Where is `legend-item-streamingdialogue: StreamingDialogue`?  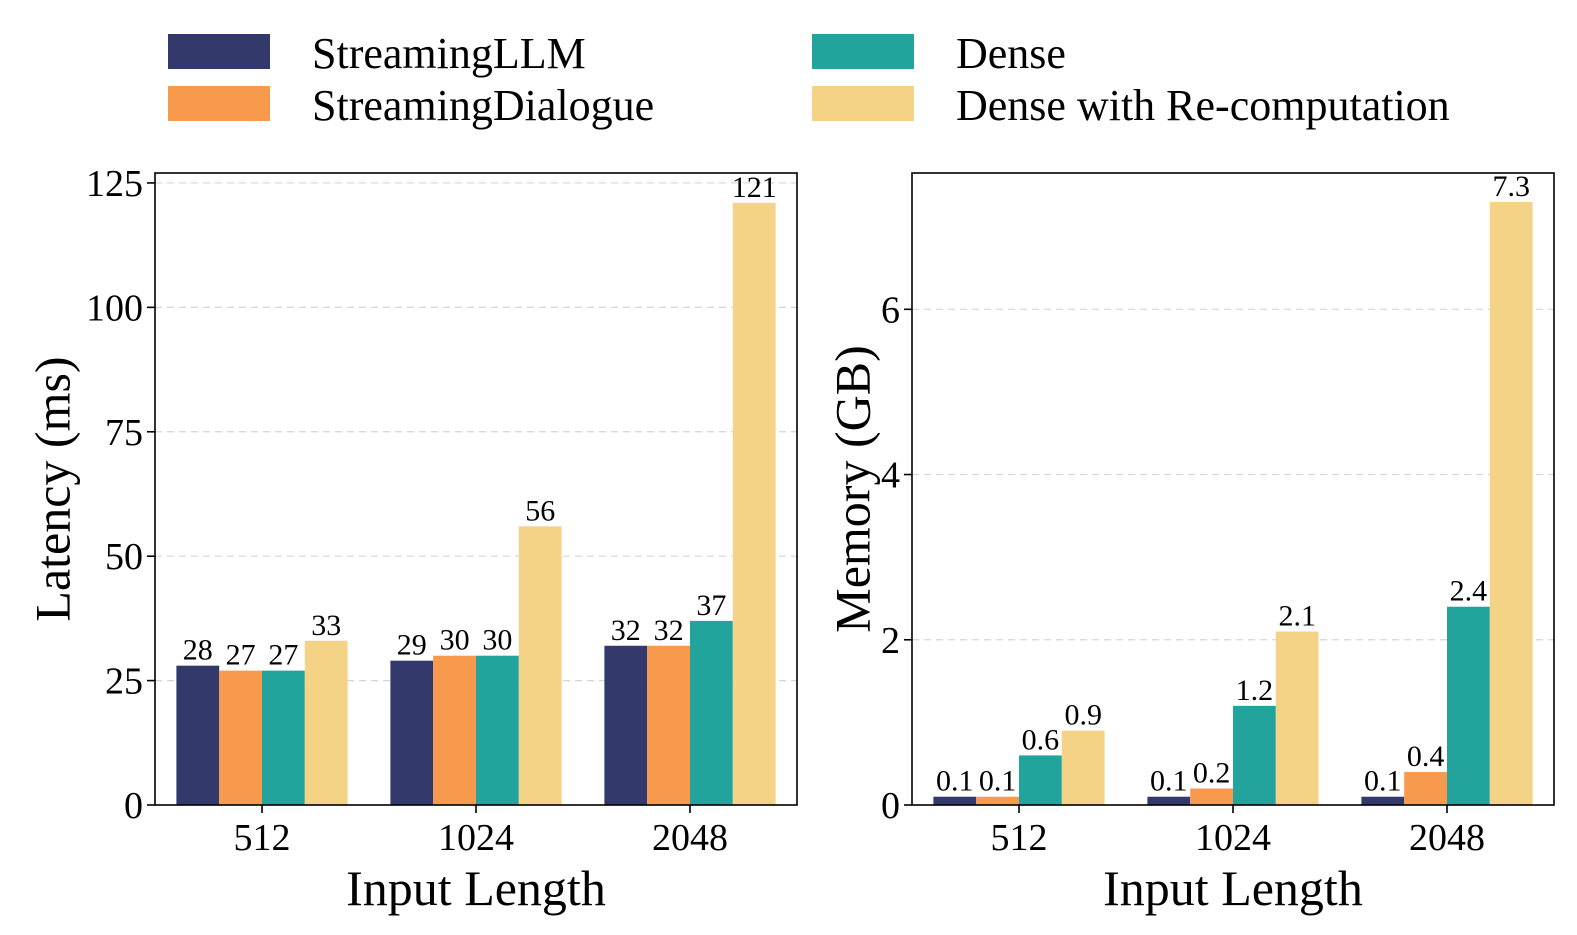 legend-item-streamingdialogue: StreamingDialogue is located at coordinates (411, 105).